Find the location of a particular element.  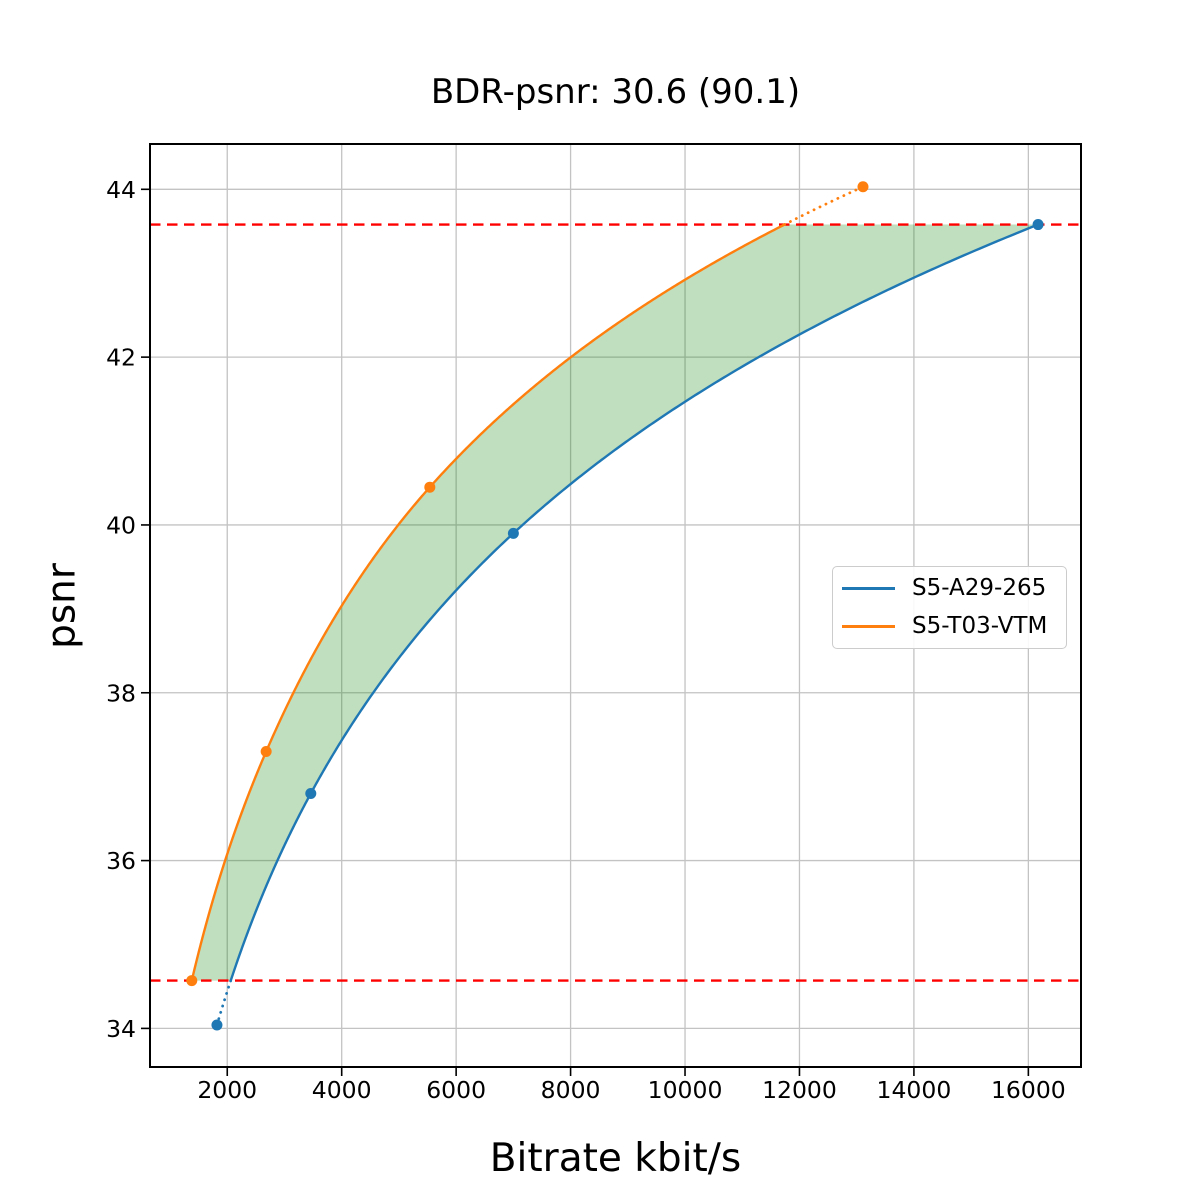

x-tick-label: 10000 is located at coordinates (685, 1090).